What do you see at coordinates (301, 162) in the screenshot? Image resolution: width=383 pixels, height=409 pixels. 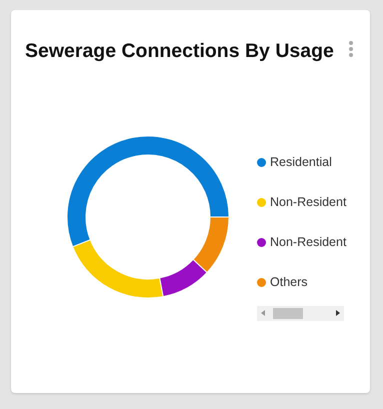 I see `legend-label: Residential` at bounding box center [301, 162].